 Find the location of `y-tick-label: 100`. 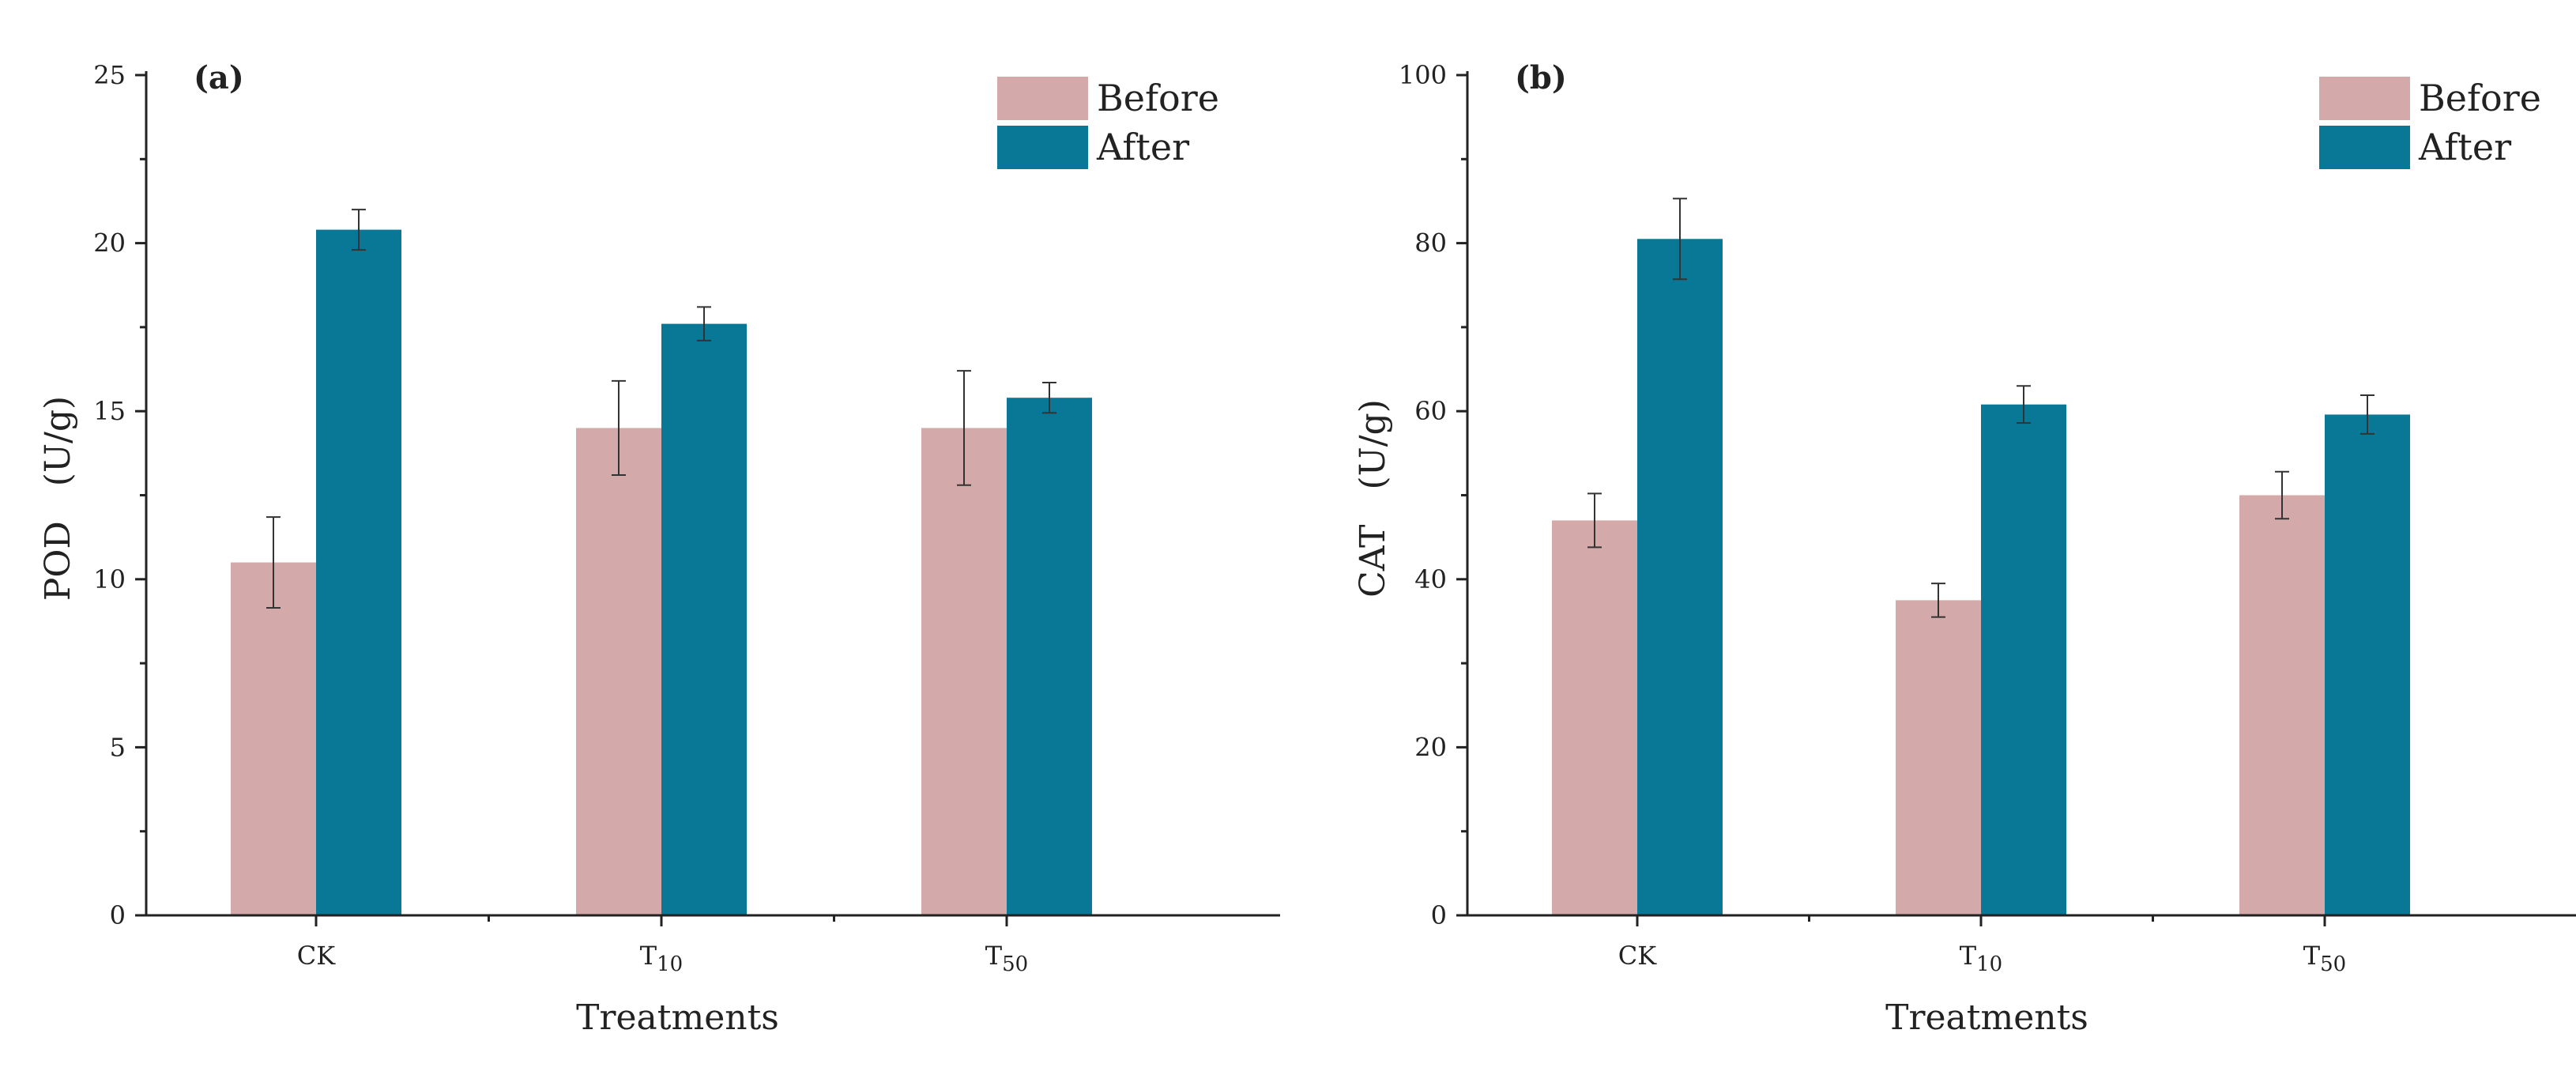

y-tick-label: 100 is located at coordinates (1423, 75).